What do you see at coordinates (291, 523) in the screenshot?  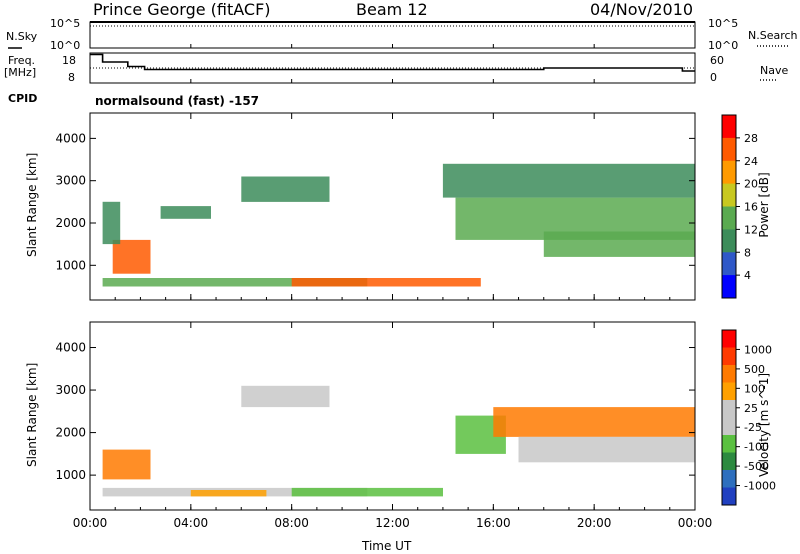 I see `velocity-panel-xtick-label-2: 08:00` at bounding box center [291, 523].